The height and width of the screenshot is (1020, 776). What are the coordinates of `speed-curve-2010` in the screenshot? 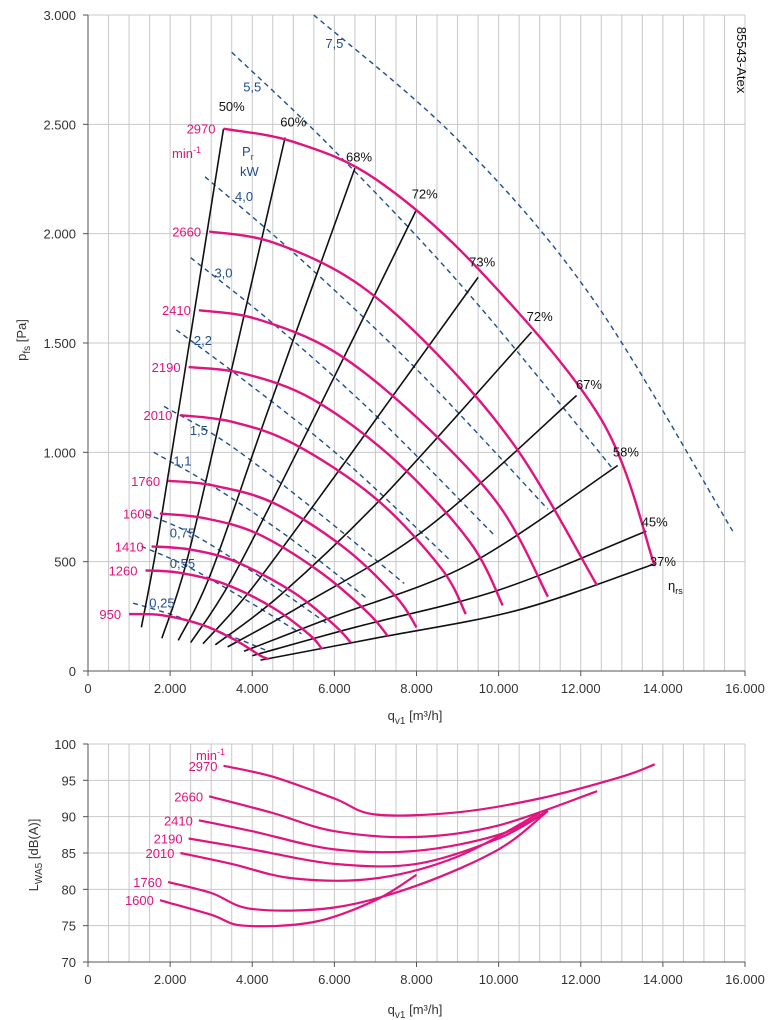 It's located at (323, 514).